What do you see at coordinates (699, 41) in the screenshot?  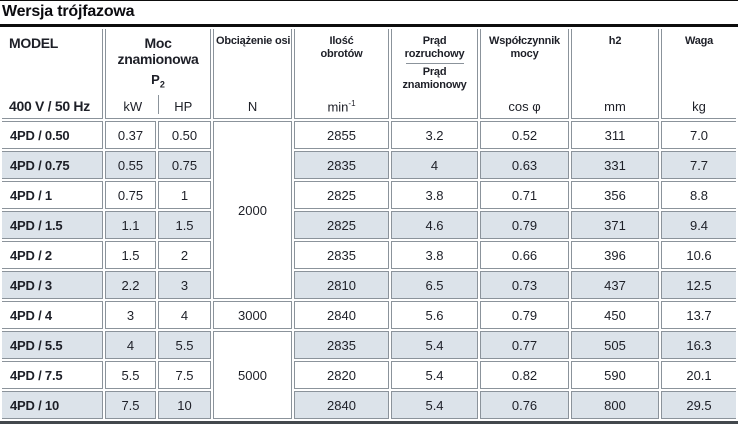 I see `weight-label: Waga` at bounding box center [699, 41].